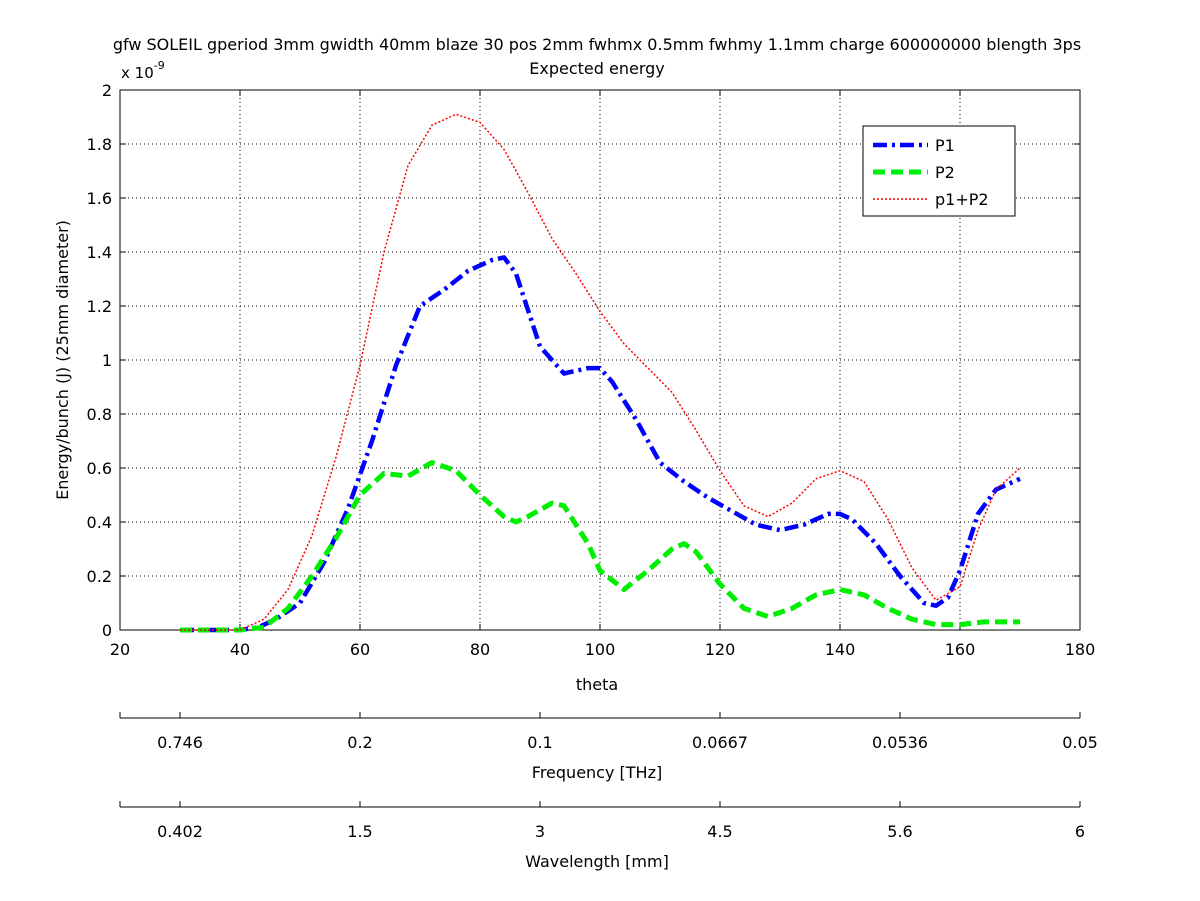 This screenshot has height=901, width=1200. What do you see at coordinates (899, 831) in the screenshot?
I see `wavelength-tick-label: 5.6` at bounding box center [899, 831].